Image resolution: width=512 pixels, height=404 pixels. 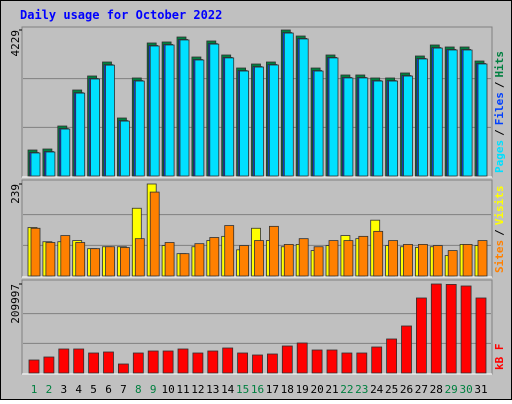 I want to click on x-tick-label: 4, so click(x=78, y=389).